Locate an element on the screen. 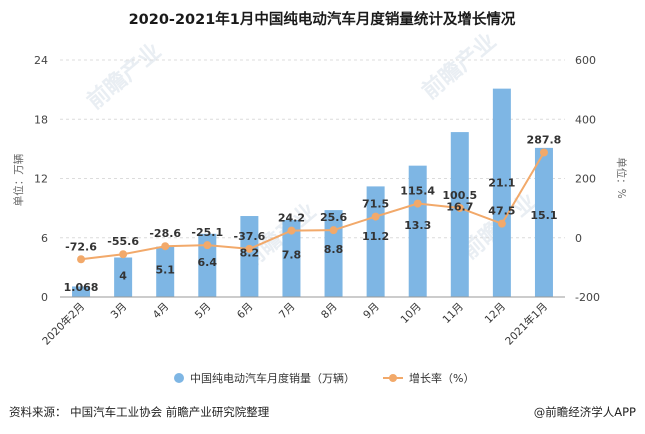 The image size is (645, 434). watermark-text-1: 前瞻产业 is located at coordinates (459, 66).